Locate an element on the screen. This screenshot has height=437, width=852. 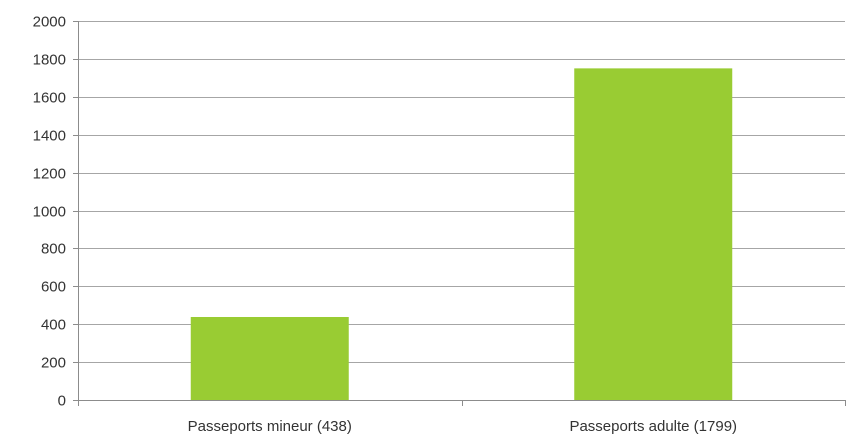
y-tick-label-0: 0 is located at coordinates (62, 401).